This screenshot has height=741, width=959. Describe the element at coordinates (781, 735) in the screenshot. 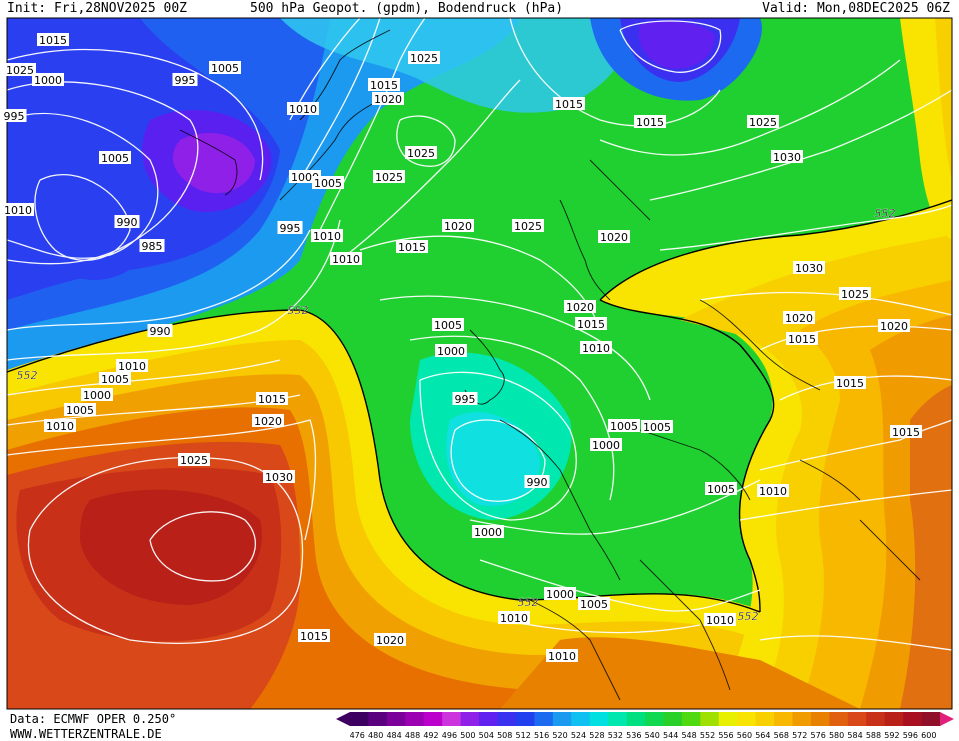

I see `colorbar-tick-label: 568` at that location.